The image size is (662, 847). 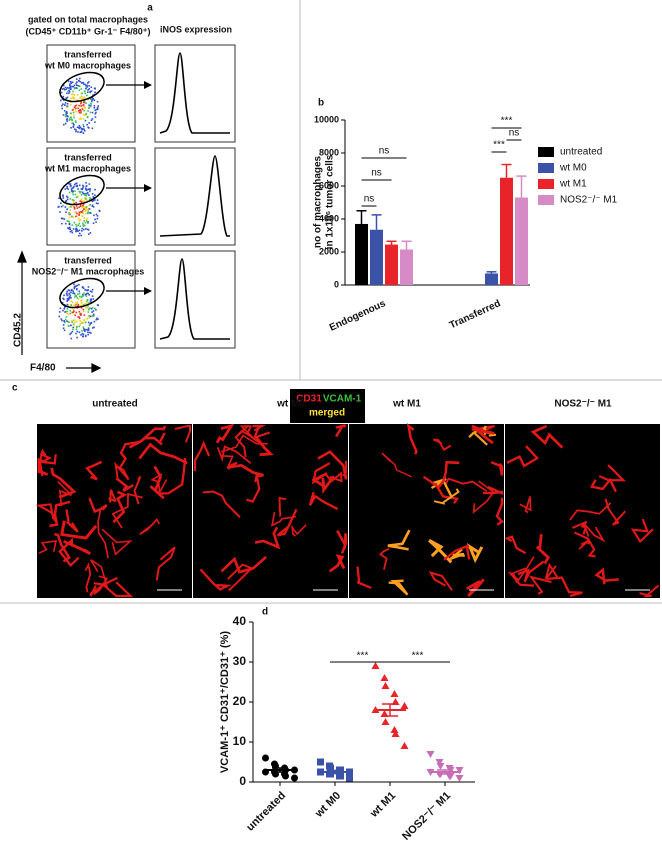 What do you see at coordinates (363, 656) in the screenshot?
I see `significance-label: ***` at bounding box center [363, 656].